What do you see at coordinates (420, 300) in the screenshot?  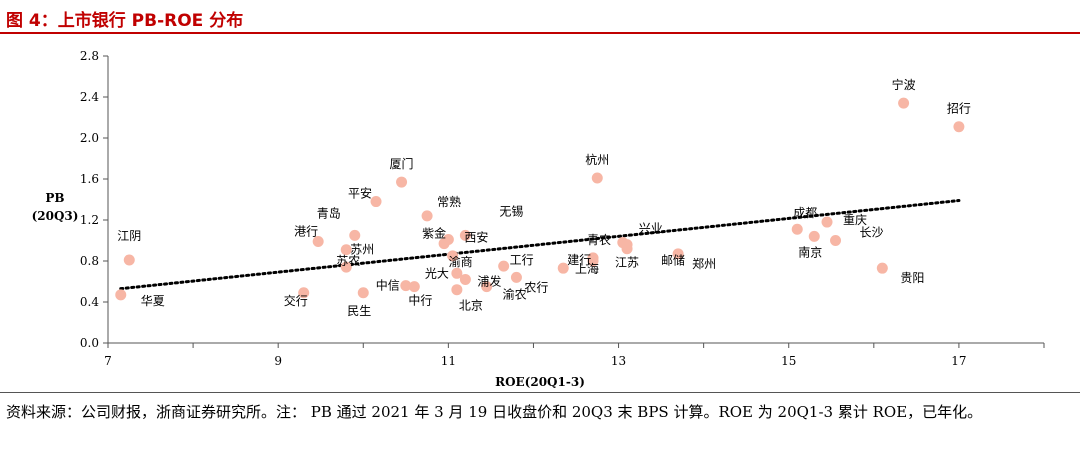 I see `point-label-中行: 中行` at bounding box center [420, 300].